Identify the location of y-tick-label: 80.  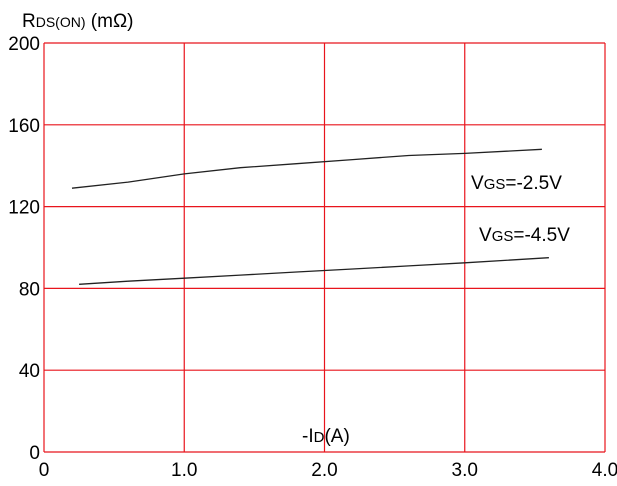
(29, 289).